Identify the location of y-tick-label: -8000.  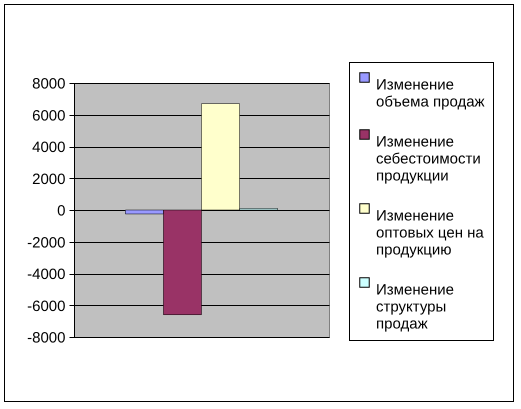
(46, 338).